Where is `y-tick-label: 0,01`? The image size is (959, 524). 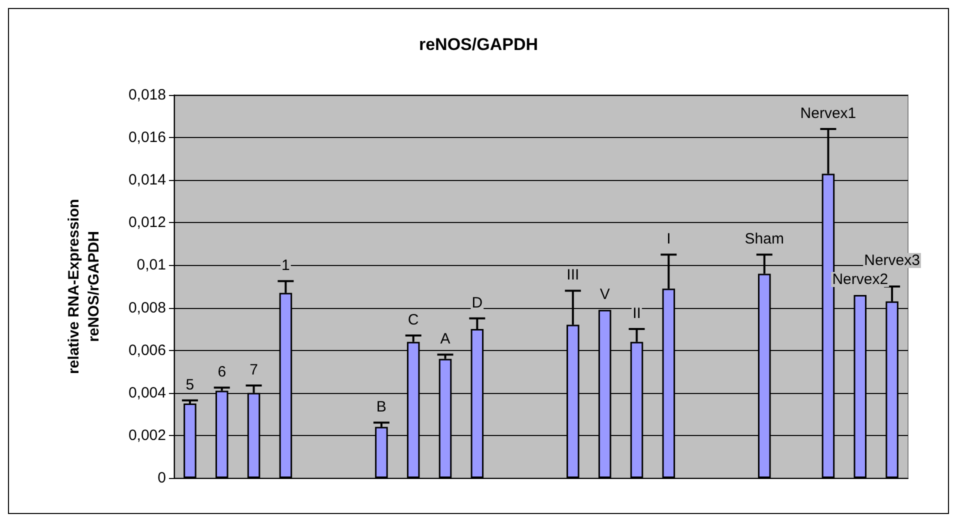 y-tick-label: 0,01 is located at coordinates (151, 265).